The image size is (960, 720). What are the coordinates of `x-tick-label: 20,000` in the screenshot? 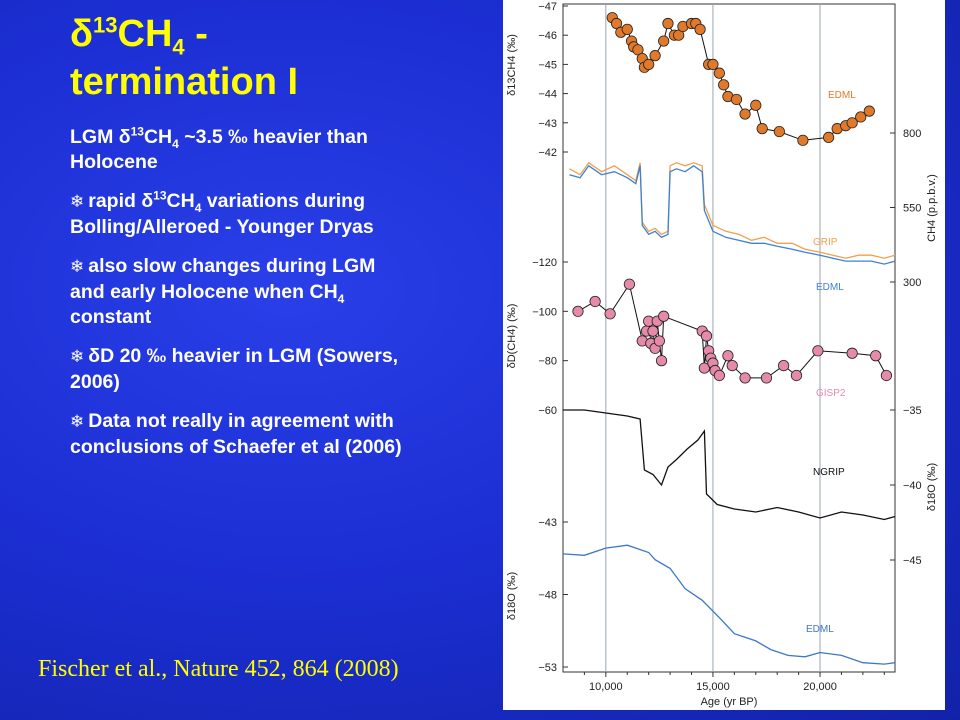 It's located at (820, 687).